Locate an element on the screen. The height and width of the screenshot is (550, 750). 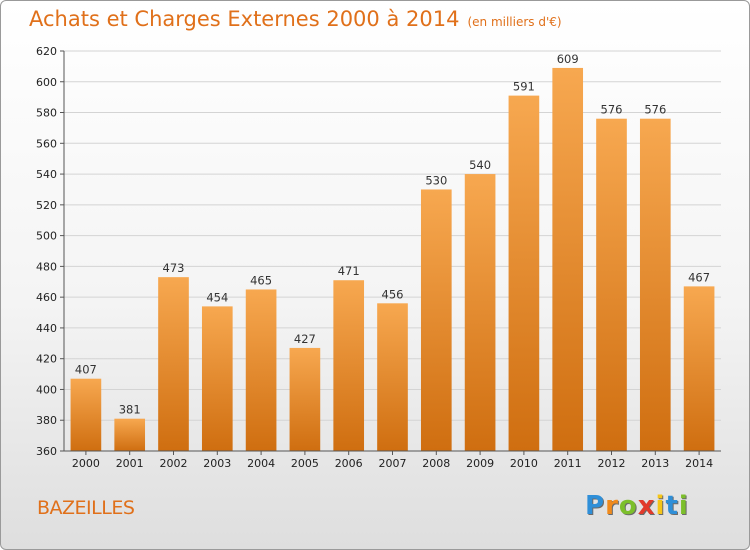
chart-subtitle: (en milliers d'€) is located at coordinates (514, 22).